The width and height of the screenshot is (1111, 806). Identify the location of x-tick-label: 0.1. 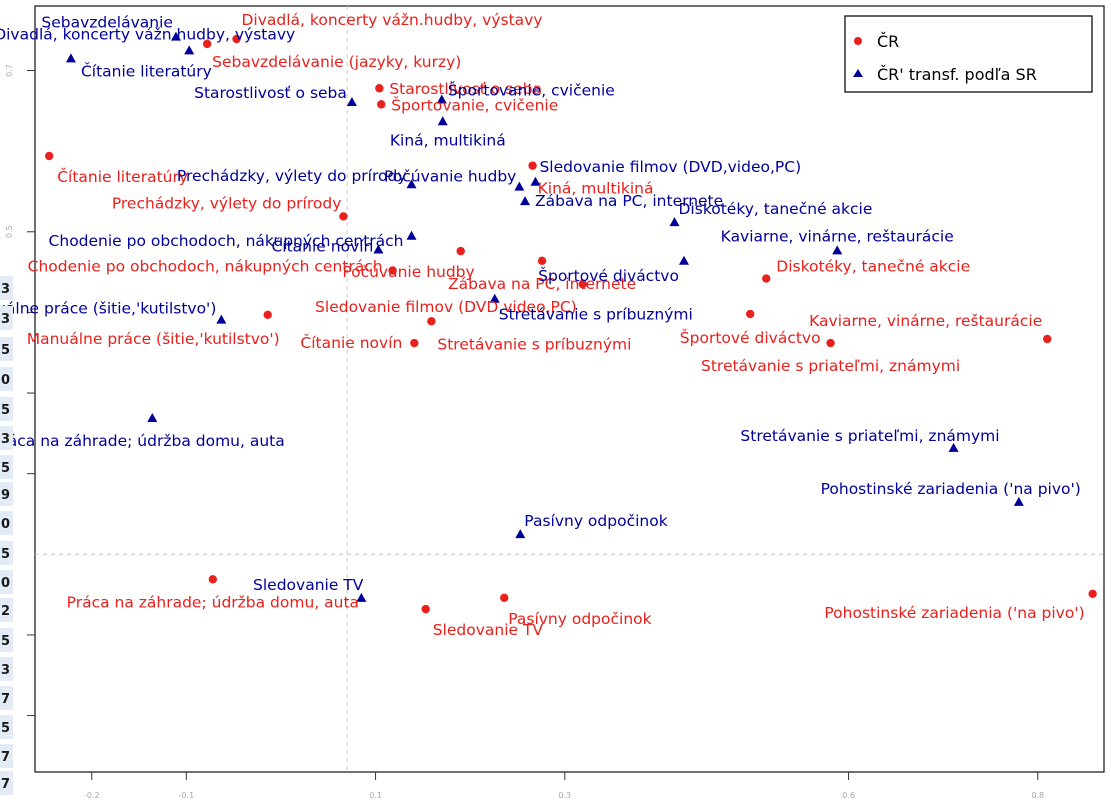
(375, 795).